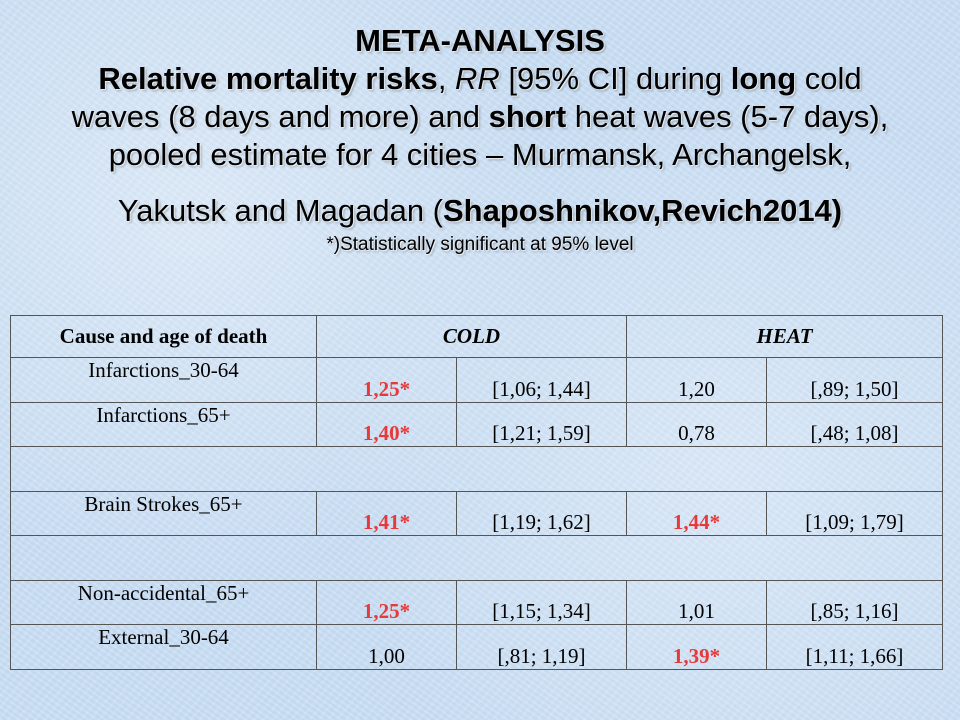 The width and height of the screenshot is (960, 720). What do you see at coordinates (697, 380) in the screenshot?
I see `heat-rr-cell: 1,20` at bounding box center [697, 380].